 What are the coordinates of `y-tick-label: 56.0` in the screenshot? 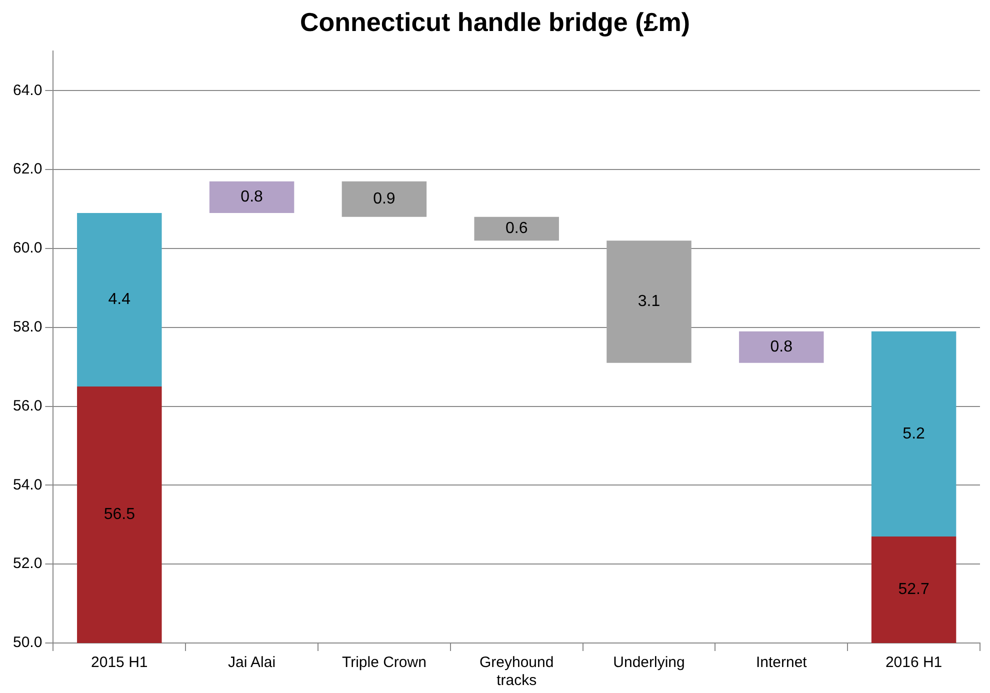 It's located at (27, 405).